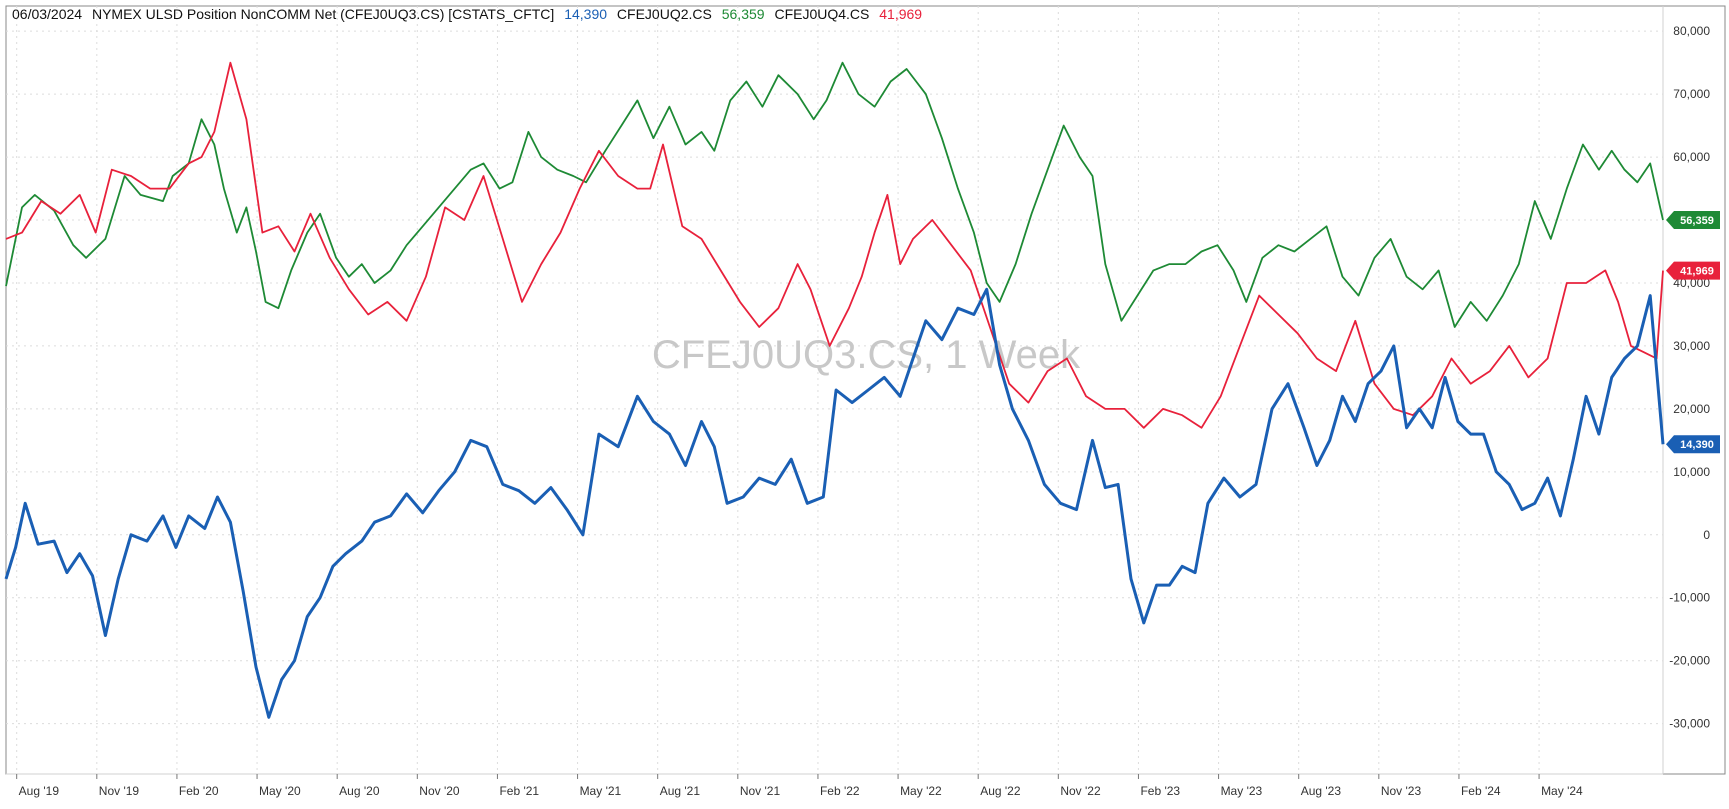 The width and height of the screenshot is (1729, 809). Describe the element at coordinates (1689, 598) in the screenshot. I see `y-tick-label: -10,000` at that location.